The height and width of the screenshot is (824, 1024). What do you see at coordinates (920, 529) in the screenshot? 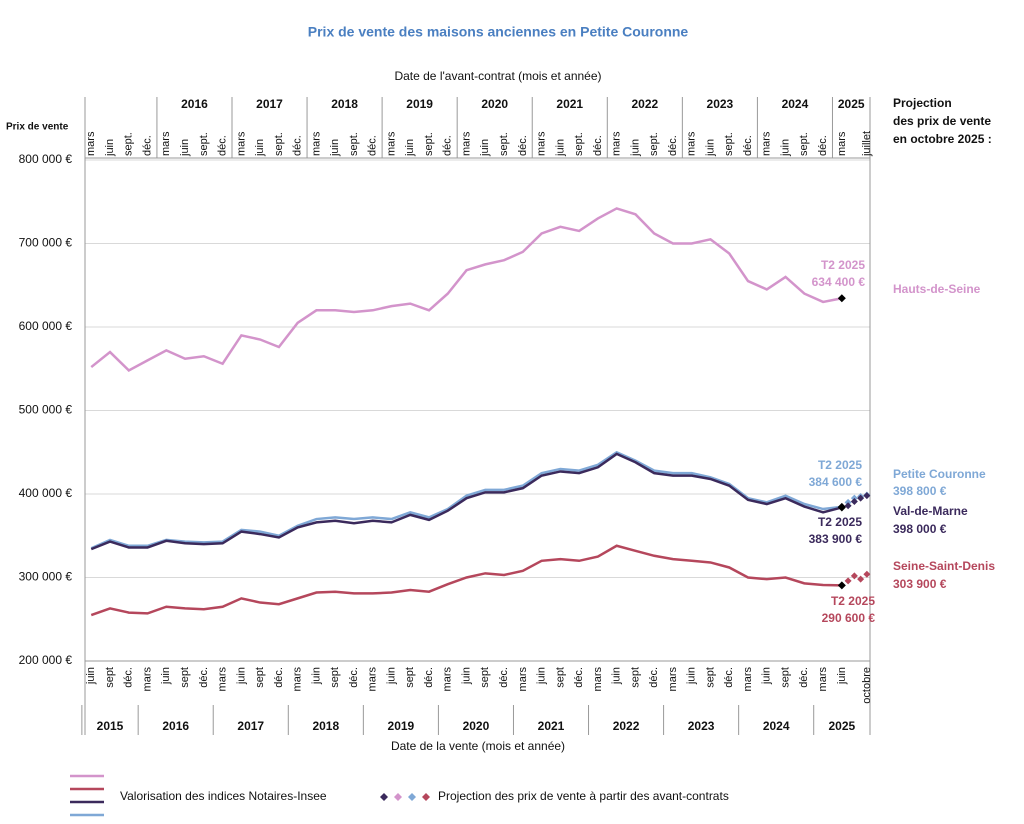
I see `projection-label: 398 000 €` at bounding box center [920, 529].